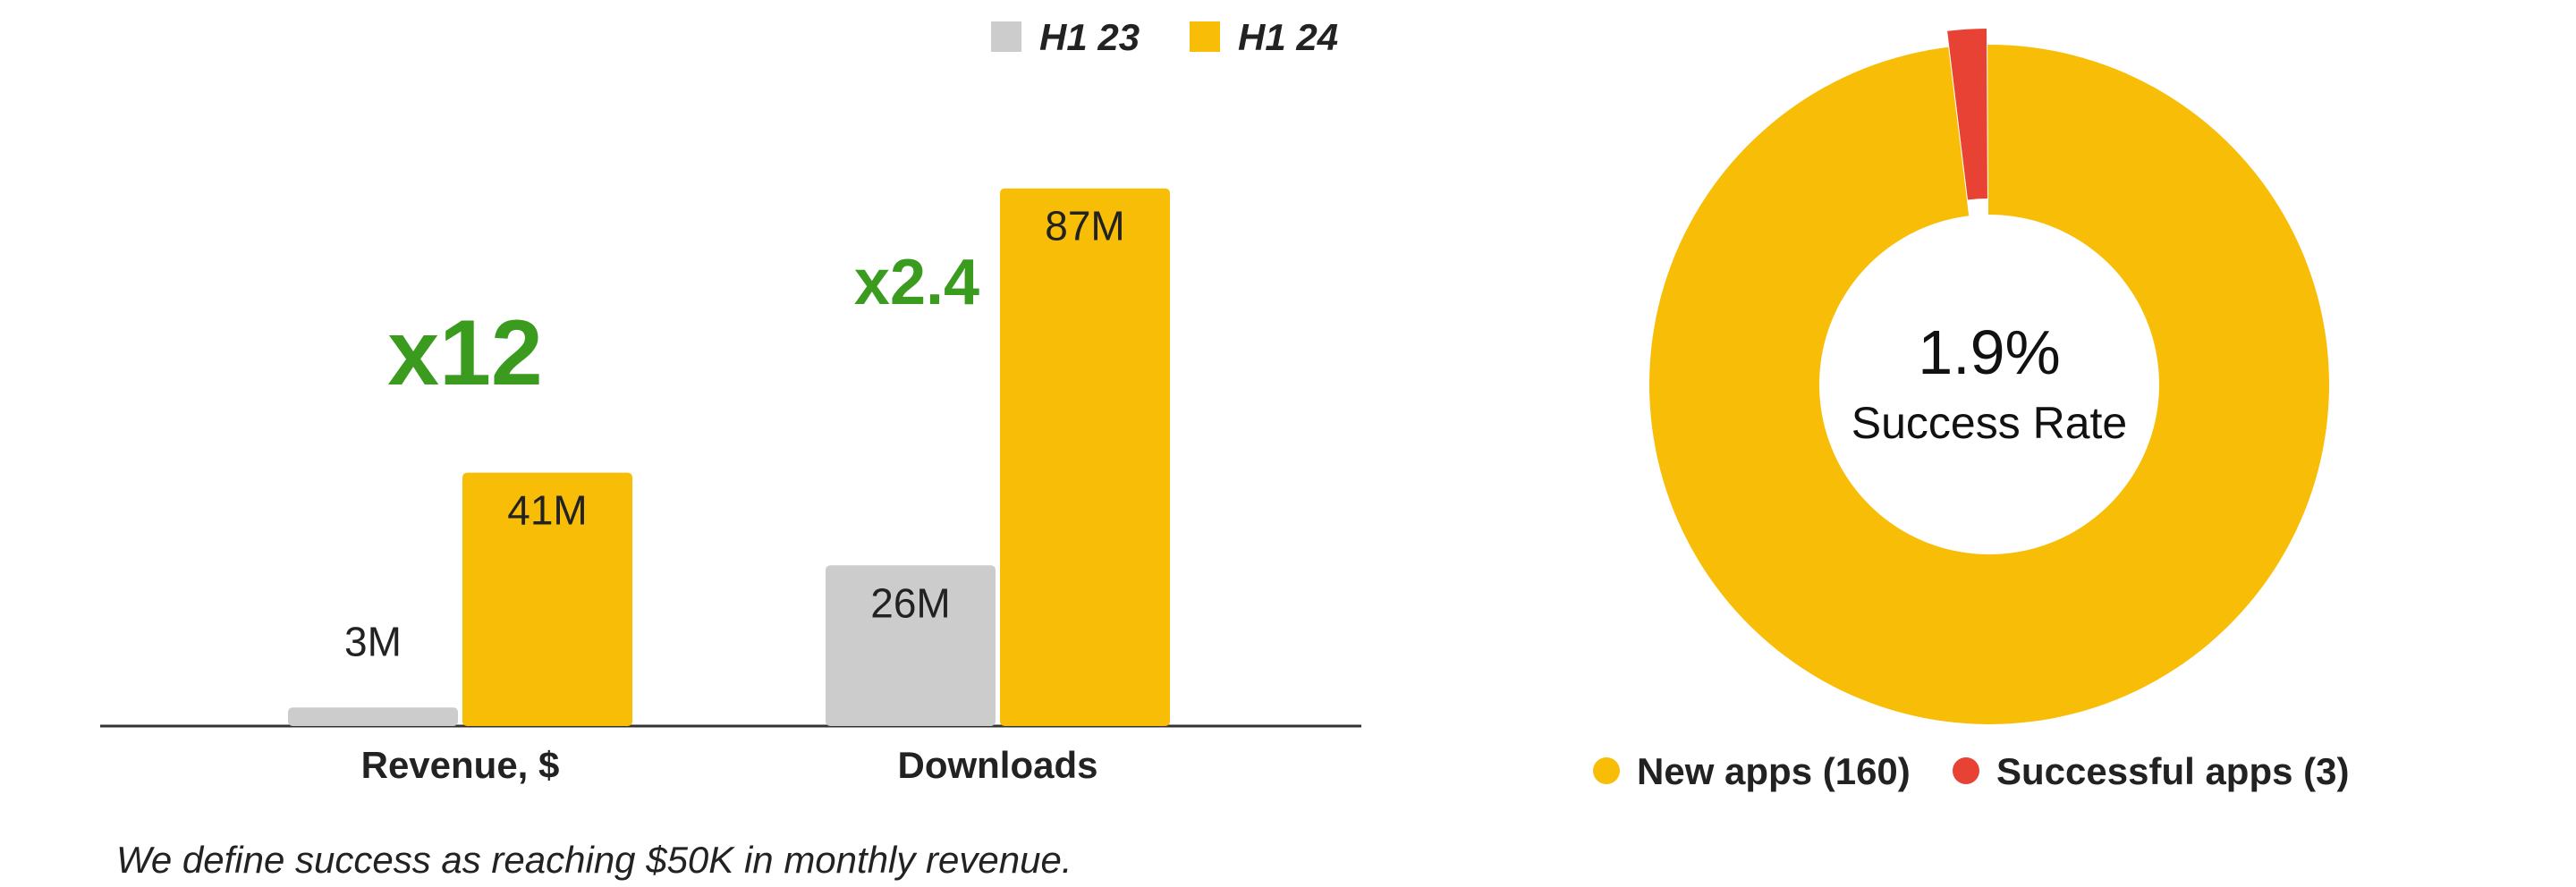 This screenshot has width=2576, height=887. What do you see at coordinates (1084, 226) in the screenshot?
I see `data-label-h1-24-downloads: 87M` at bounding box center [1084, 226].